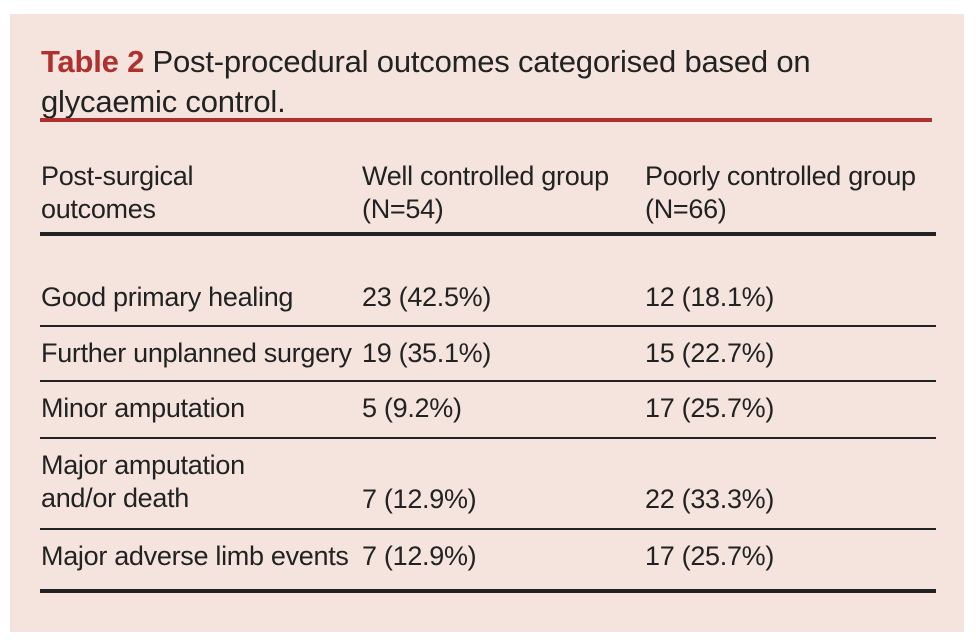 Image resolution: width=976 pixels, height=644 pixels. What do you see at coordinates (780, 193) in the screenshot?
I see `header-poorly-controlled: Poorly controlled group (N=66)` at bounding box center [780, 193].